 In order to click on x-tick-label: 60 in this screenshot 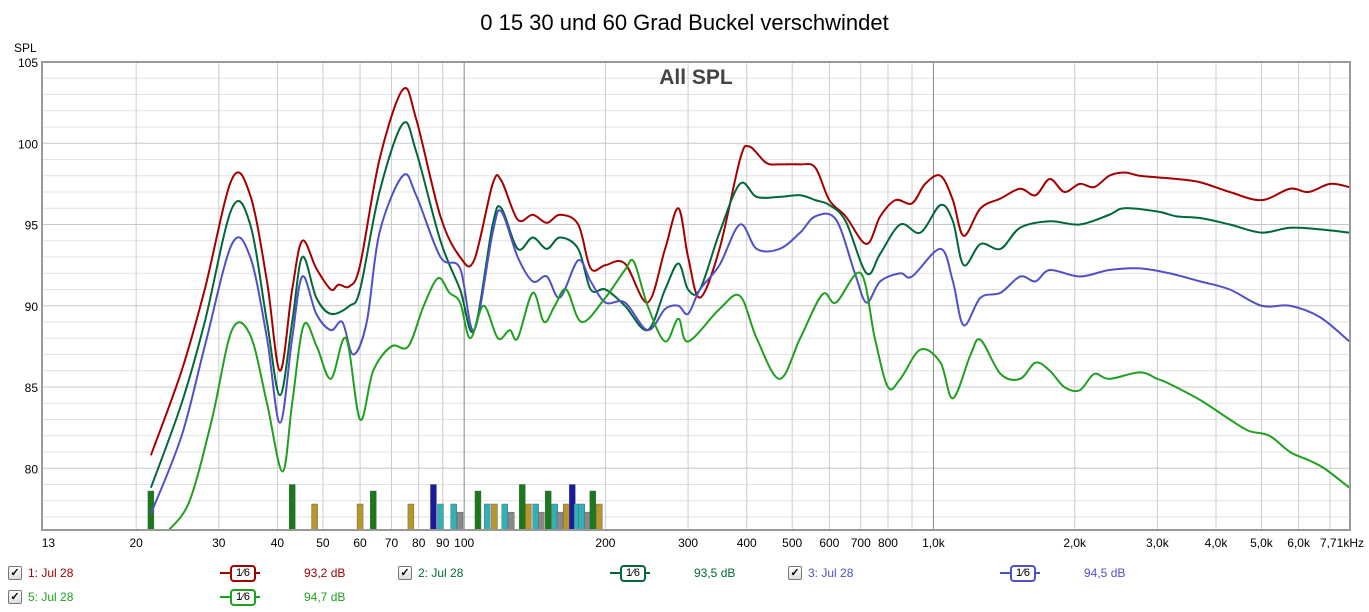, I will do `click(360, 543)`.